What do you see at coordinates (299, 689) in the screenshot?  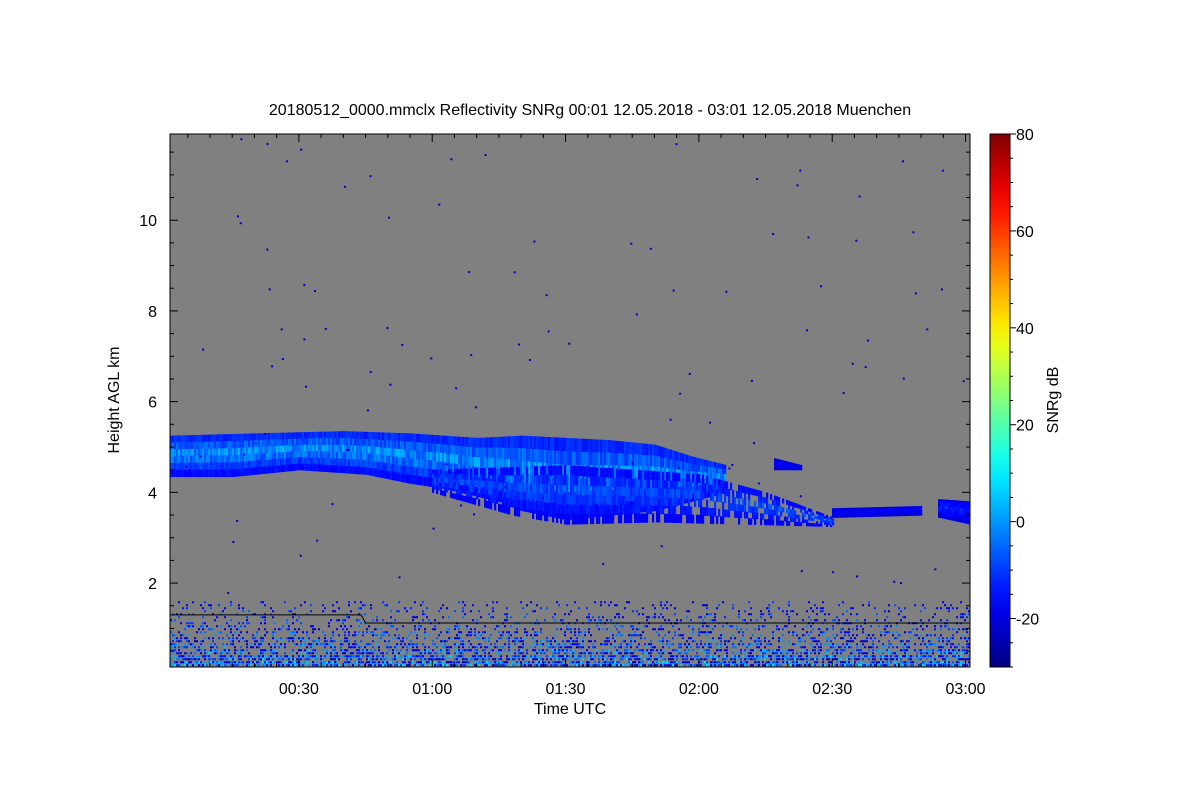 I see `x-tick-label: 00:30` at bounding box center [299, 689].